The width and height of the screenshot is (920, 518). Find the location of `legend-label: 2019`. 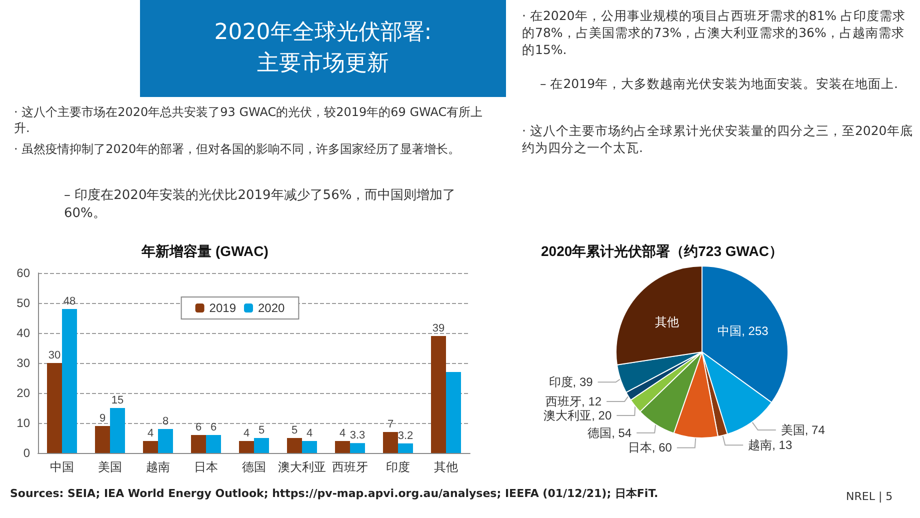

legend-label: 2019 is located at coordinates (222, 308).